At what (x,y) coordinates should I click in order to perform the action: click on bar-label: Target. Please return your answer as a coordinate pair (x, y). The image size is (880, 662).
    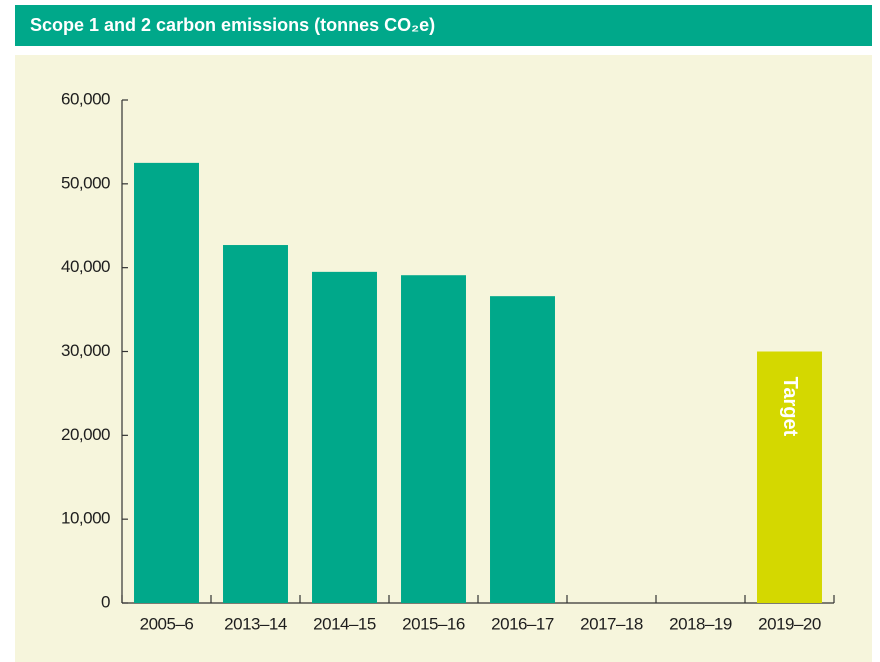
    Looking at the image, I should click on (790, 407).